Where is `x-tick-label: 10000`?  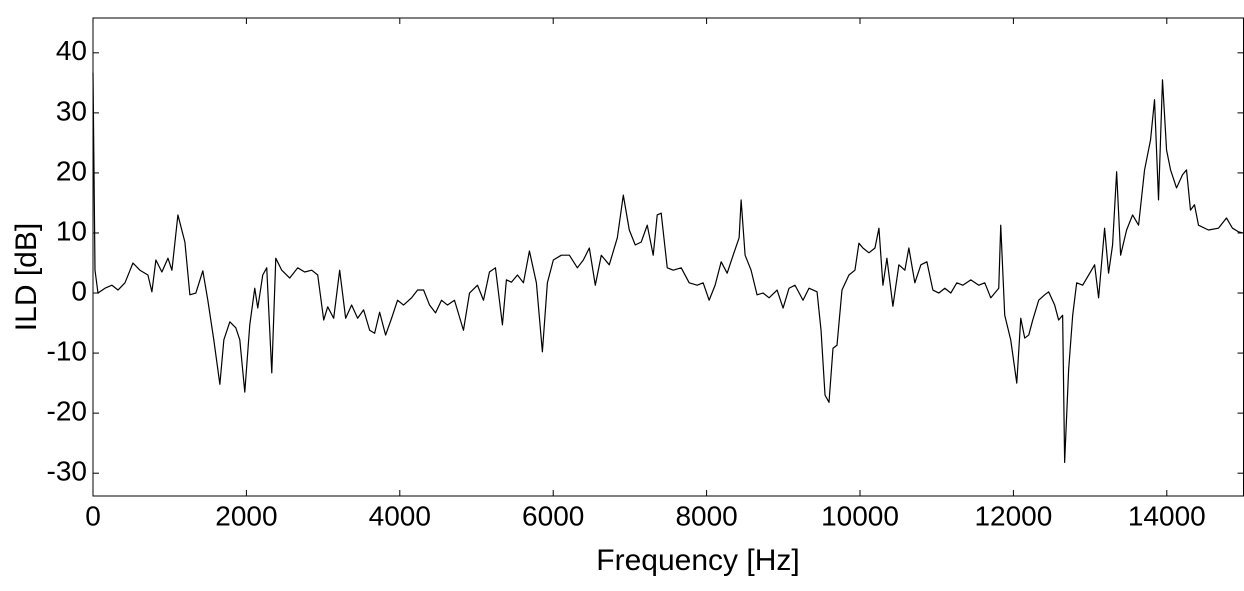 x-tick-label: 10000 is located at coordinates (860, 515).